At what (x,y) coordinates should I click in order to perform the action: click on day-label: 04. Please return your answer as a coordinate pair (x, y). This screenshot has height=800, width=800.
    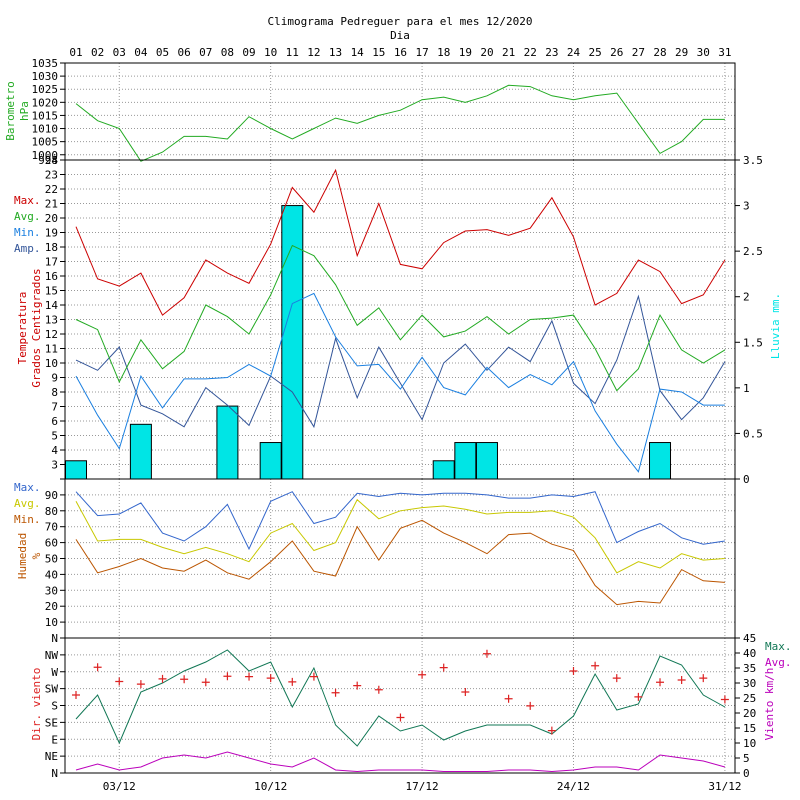
    Looking at the image, I should click on (141, 52).